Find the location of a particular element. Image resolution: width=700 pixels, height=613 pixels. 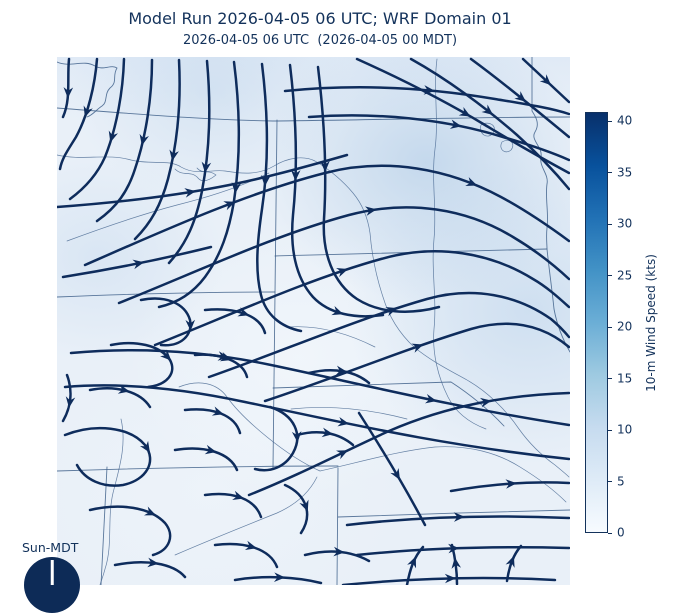

colorbar-gradient is located at coordinates (596, 322).